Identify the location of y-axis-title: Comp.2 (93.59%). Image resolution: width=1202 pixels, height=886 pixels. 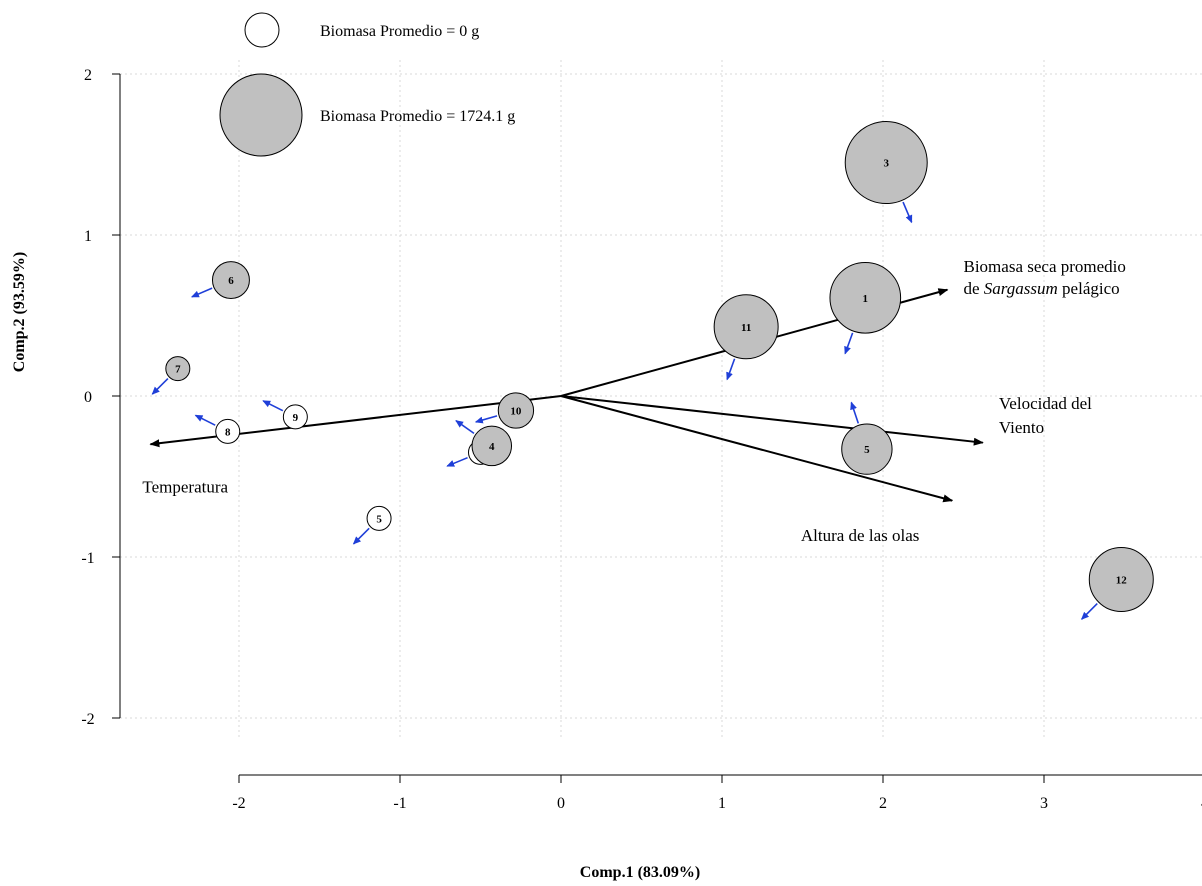
(19, 312).